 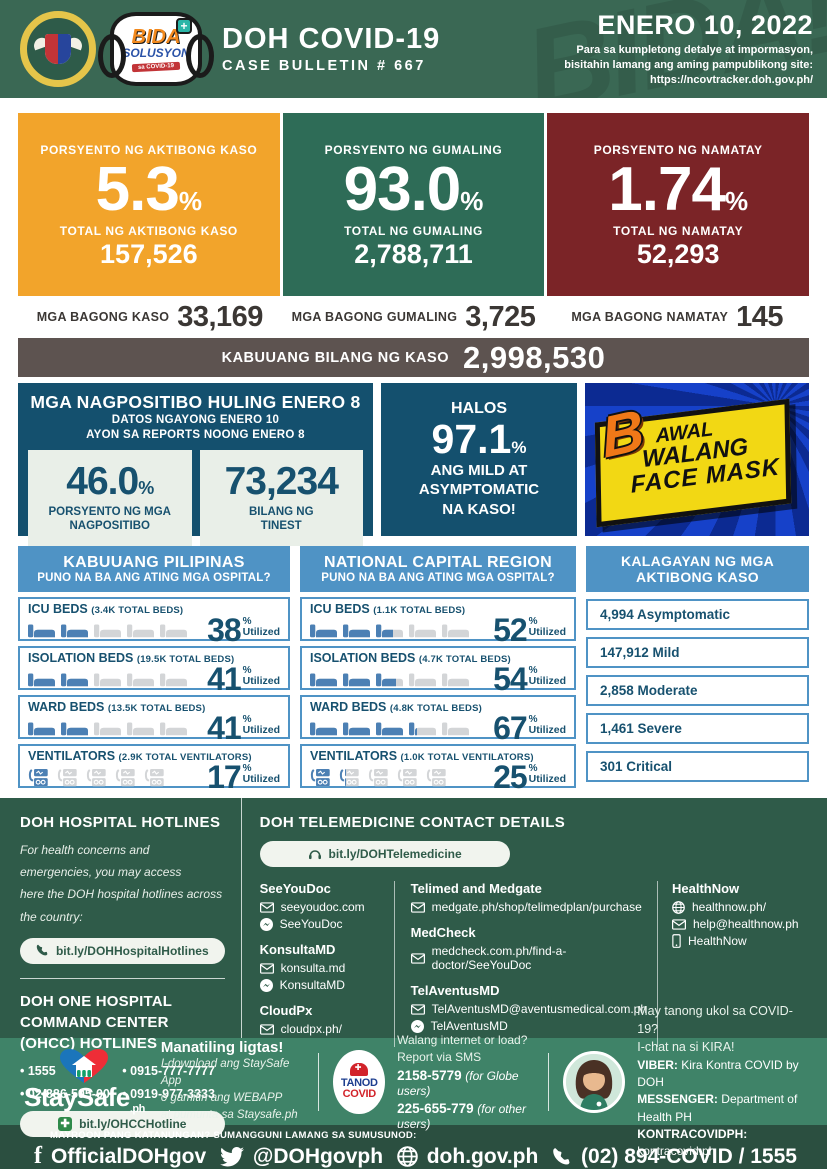 What do you see at coordinates (71, 1094) in the screenshot?
I see `hotline-number: 02-886-505-00` at bounding box center [71, 1094].